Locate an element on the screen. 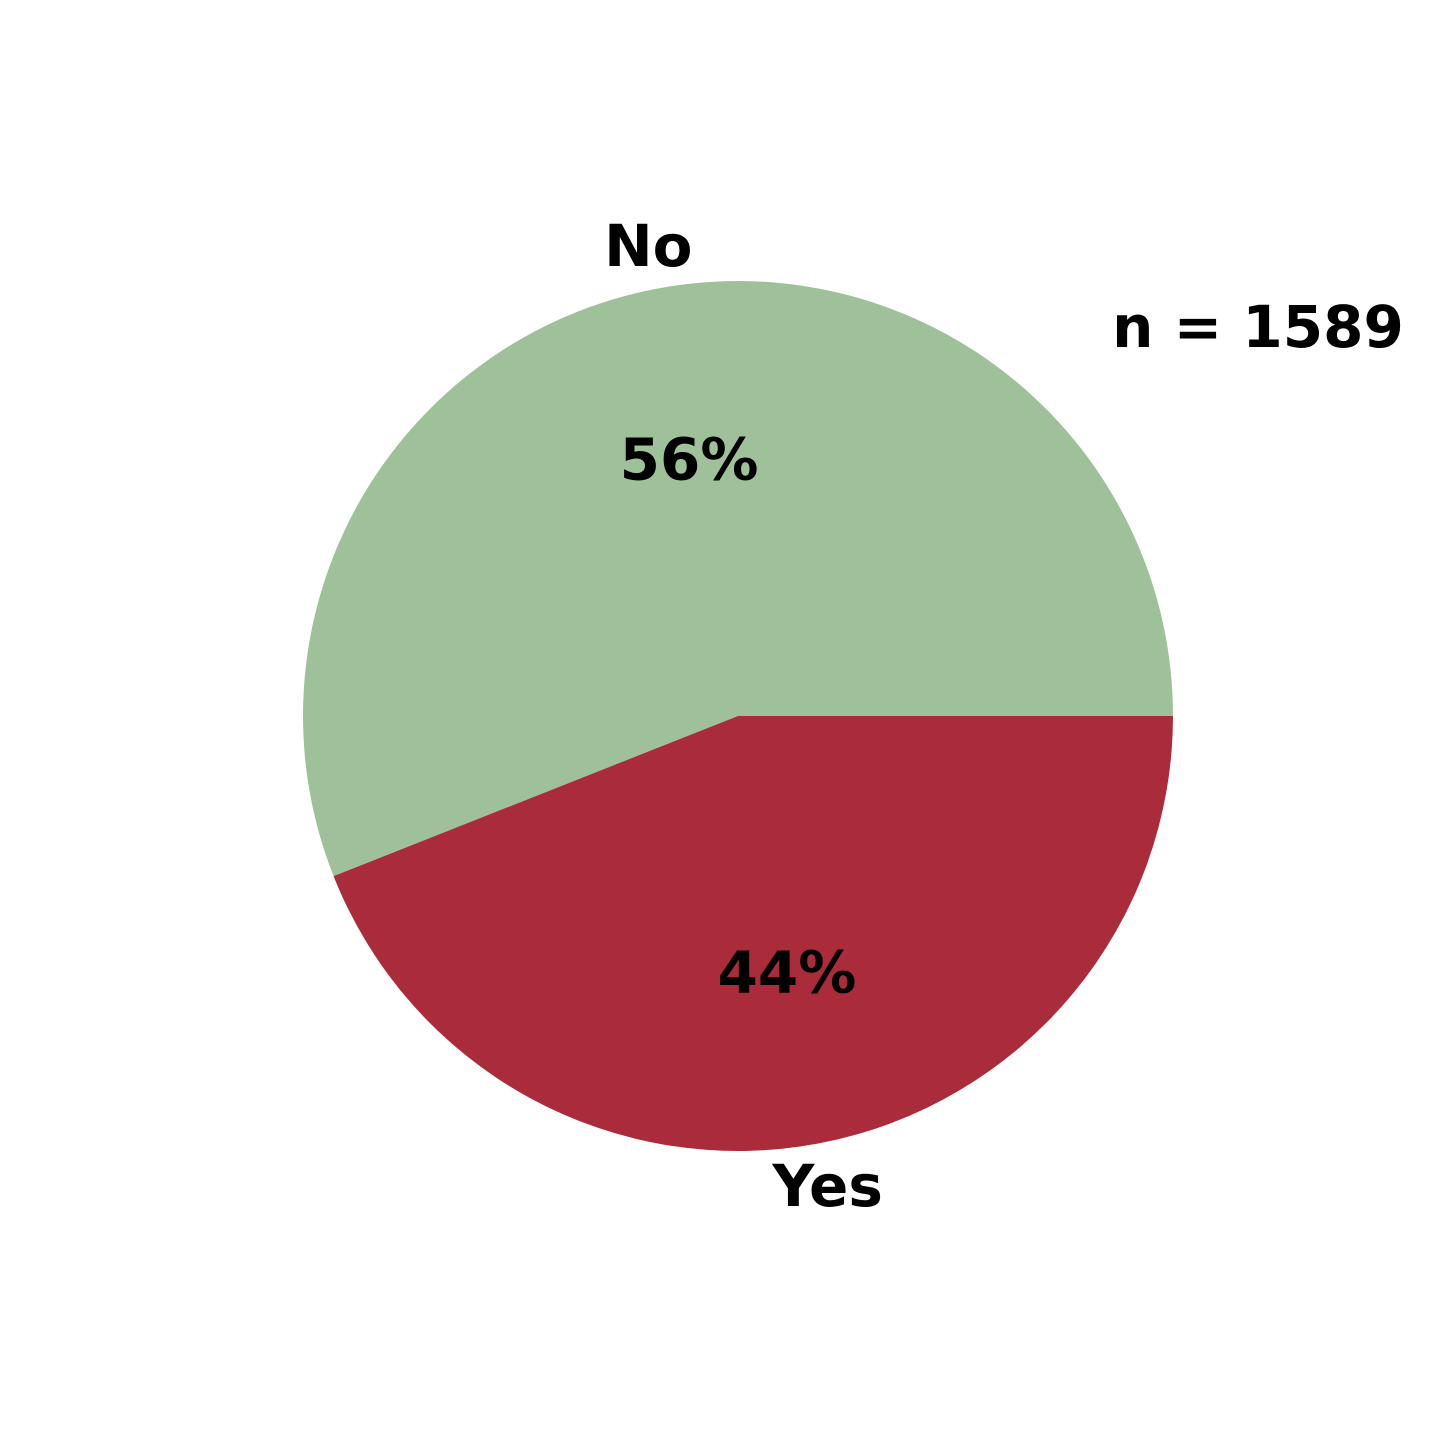  pie-category-label-no: No is located at coordinates (648, 246).